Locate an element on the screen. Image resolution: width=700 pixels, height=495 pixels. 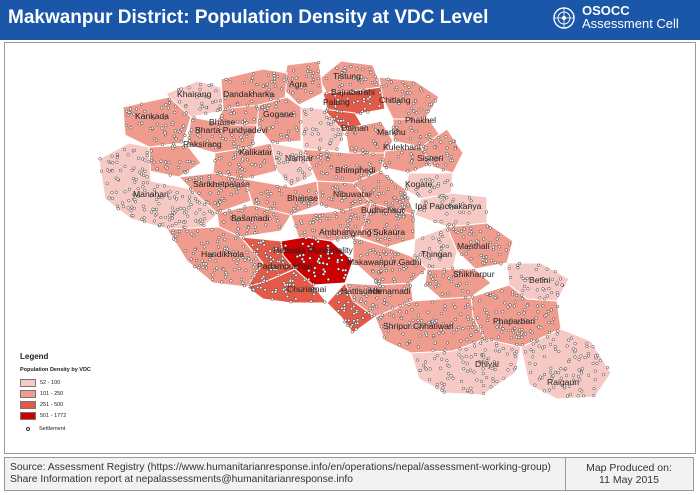
org-line1: OSOCC is located at coordinates (606, 10).